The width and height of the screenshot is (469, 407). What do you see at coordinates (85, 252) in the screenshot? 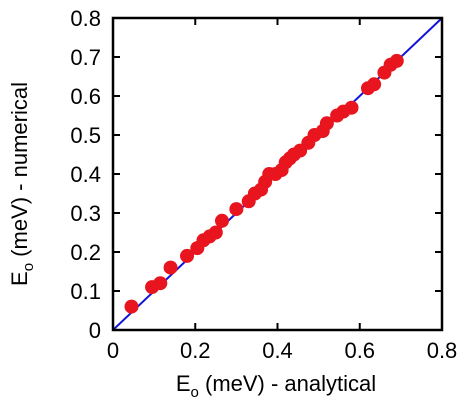
I see `y-tick-label: 0.2` at bounding box center [85, 252].